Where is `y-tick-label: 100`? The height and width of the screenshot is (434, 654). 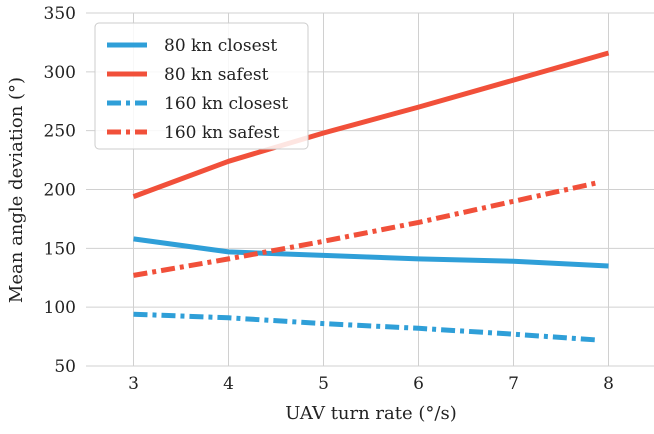
y-tick-label: 100 is located at coordinates (60, 308).